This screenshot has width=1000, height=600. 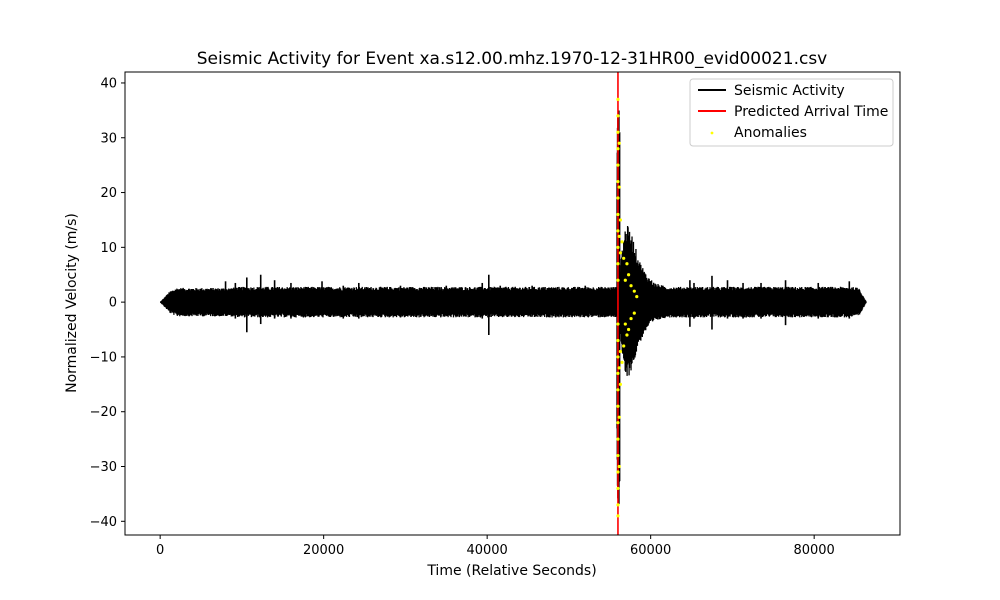 I want to click on y-tick-label: 40, so click(x=108, y=83).